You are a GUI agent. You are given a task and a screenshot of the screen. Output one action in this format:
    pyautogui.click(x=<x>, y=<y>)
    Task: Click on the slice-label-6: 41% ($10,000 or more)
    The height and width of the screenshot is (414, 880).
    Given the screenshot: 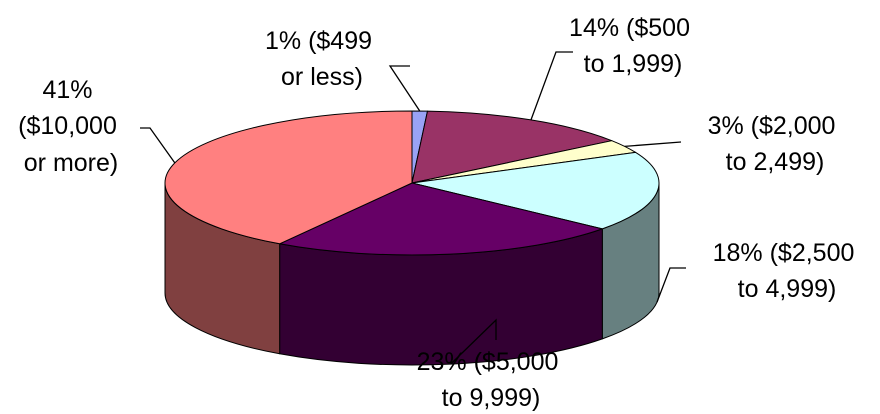 What is the action you would take?
    pyautogui.click(x=71, y=126)
    